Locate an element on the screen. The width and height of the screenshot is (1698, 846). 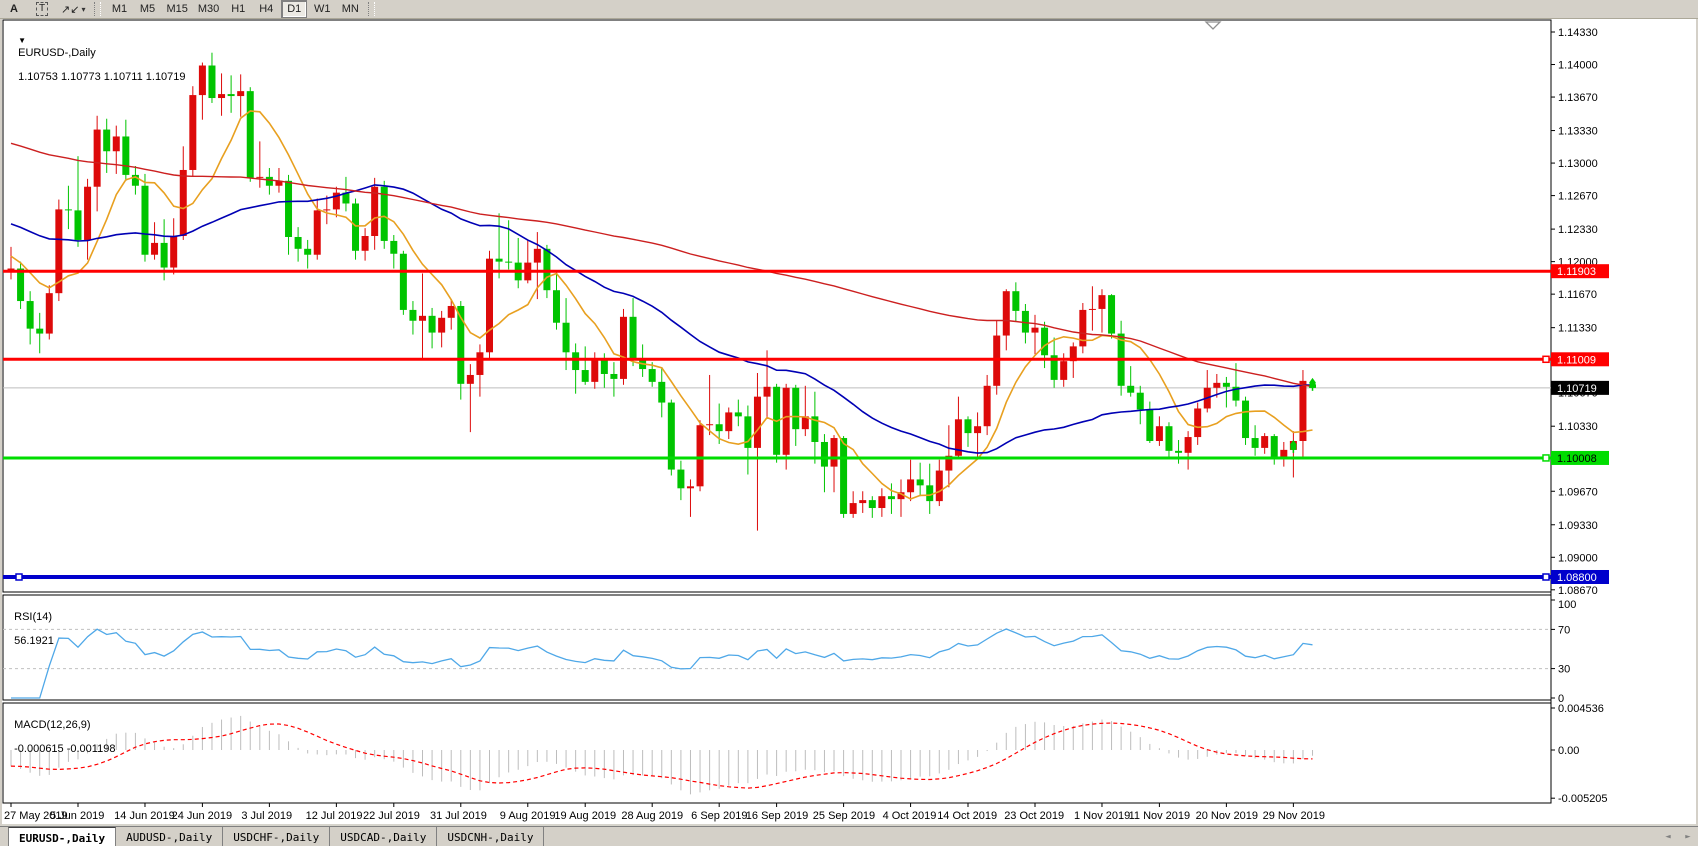
arrow-objects-icon: ↗↙ is located at coordinates (70, 9).